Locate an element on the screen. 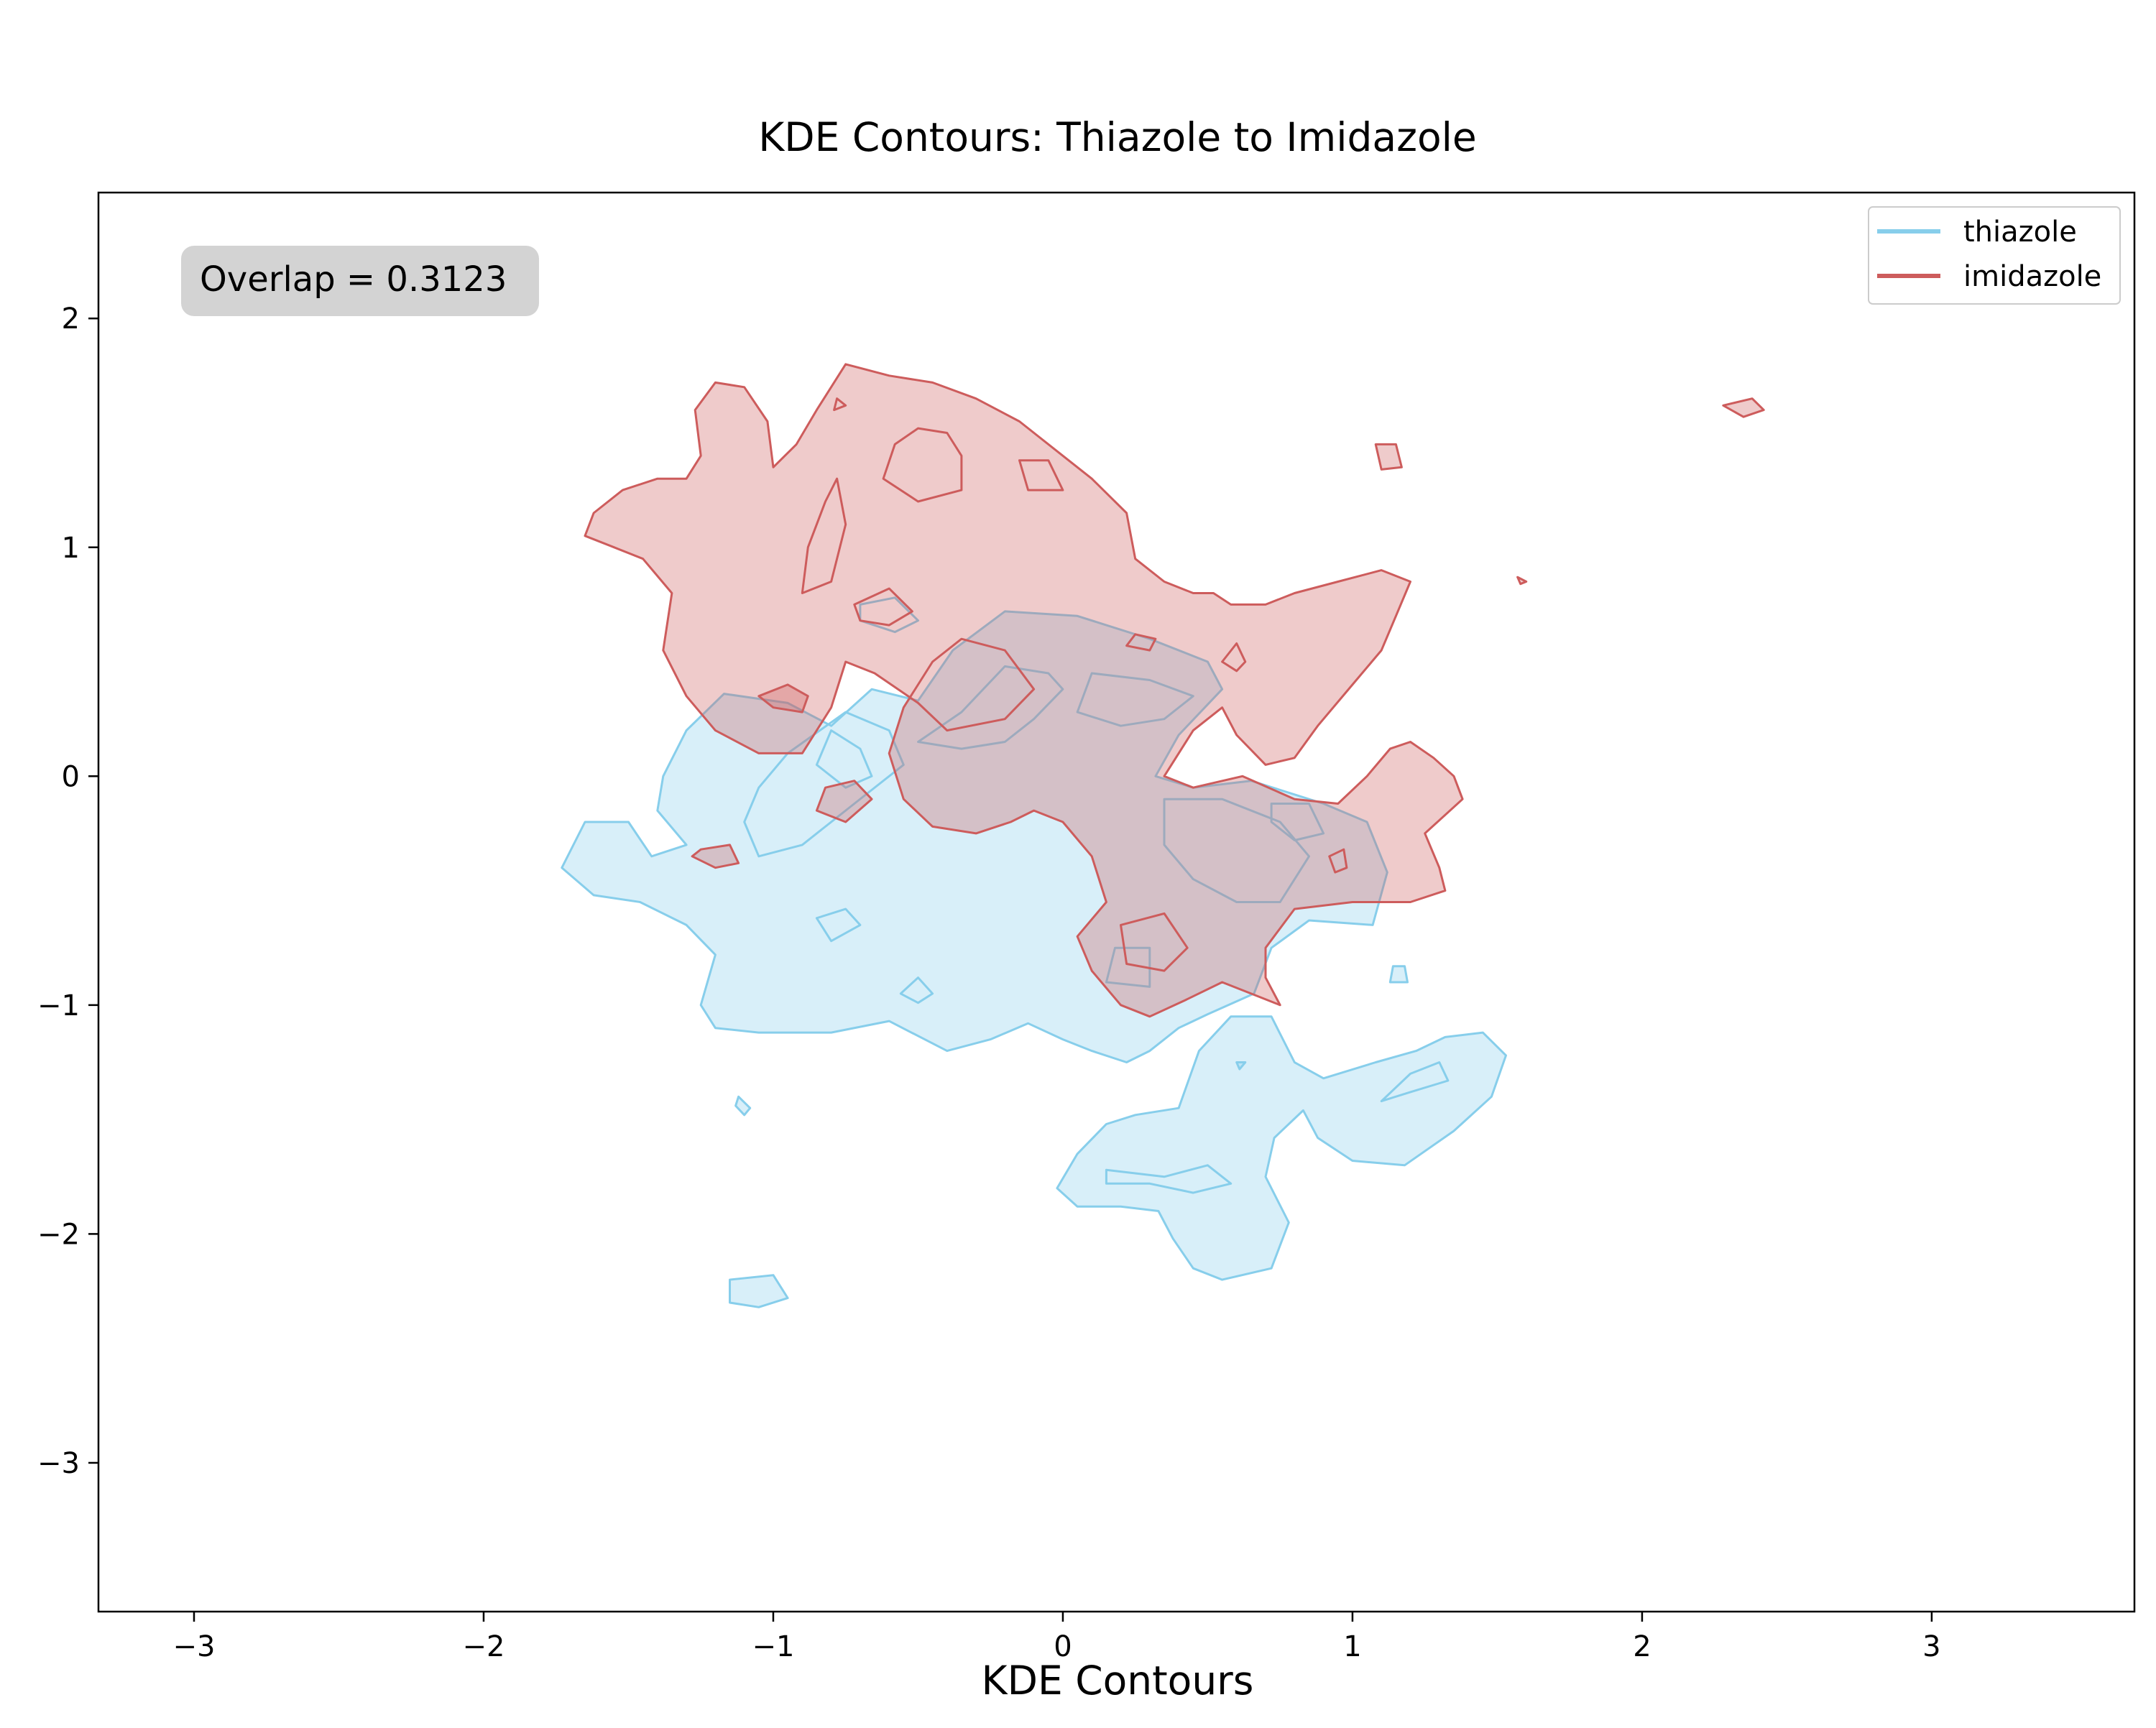 The height and width of the screenshot is (1728, 2156). legend-label-imidazole: imidazole is located at coordinates (2032, 276).